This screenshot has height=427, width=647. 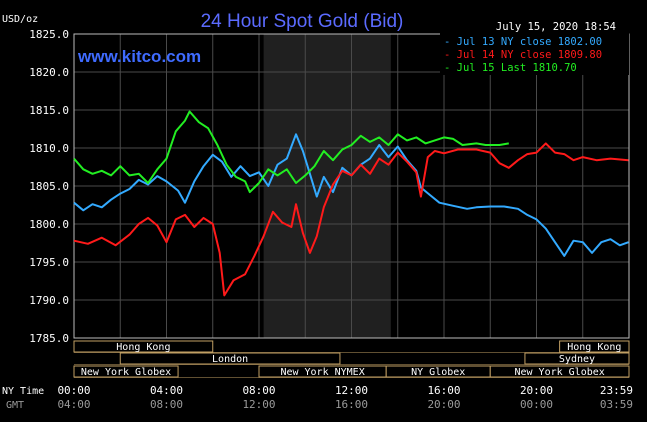 I want to click on ny-tick-label: 23:59, so click(x=616, y=390).